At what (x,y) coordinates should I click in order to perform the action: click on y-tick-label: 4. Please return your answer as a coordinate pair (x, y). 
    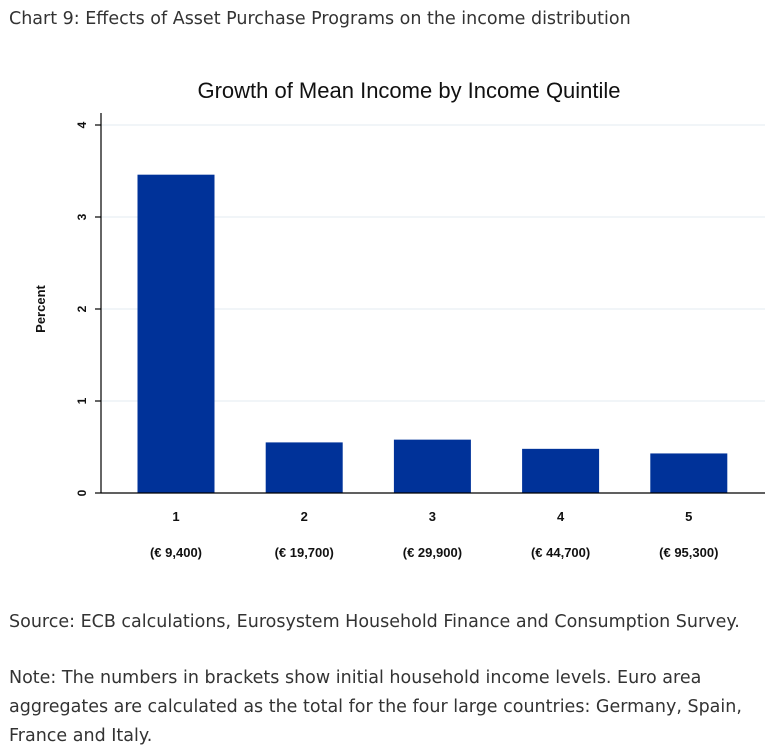
    Looking at the image, I should click on (82, 124).